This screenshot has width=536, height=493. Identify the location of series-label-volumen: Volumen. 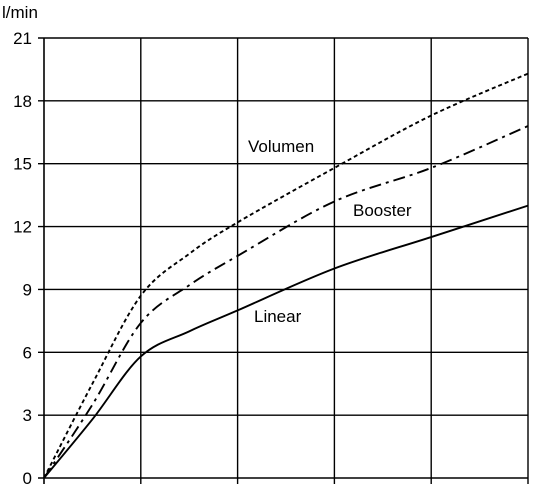
(281, 146).